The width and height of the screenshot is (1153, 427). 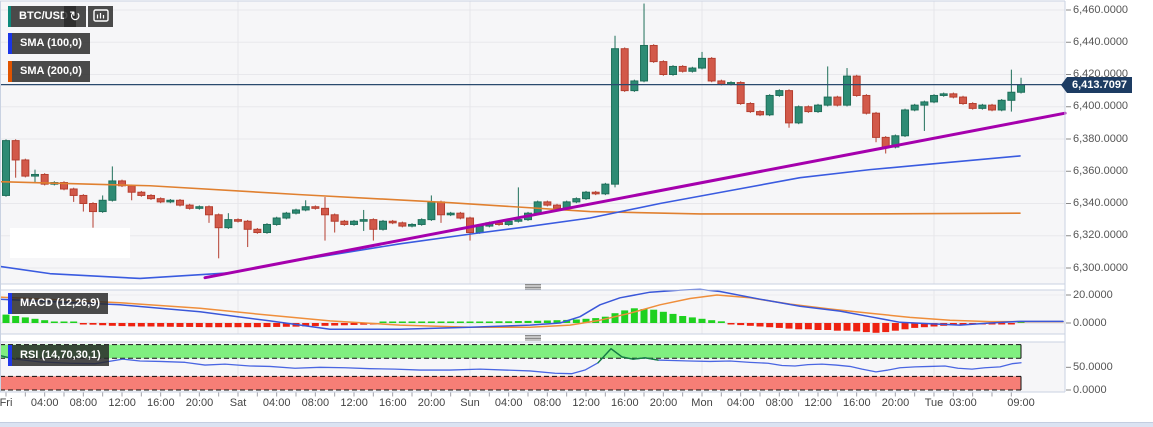 I want to click on price-axis-label: 6,380.0000, so click(x=1101, y=138).